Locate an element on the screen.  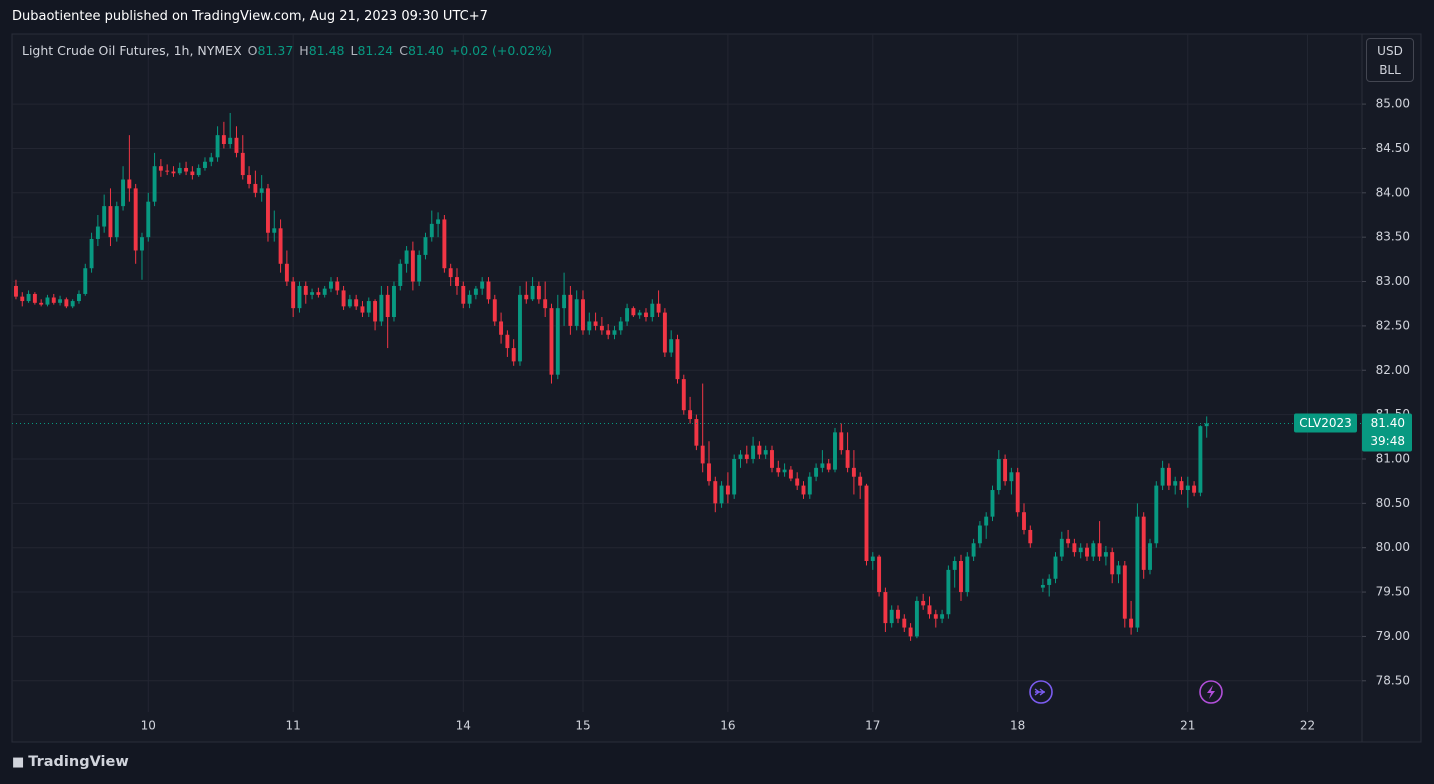
countdown: 39:48 is located at coordinates (1387, 441).